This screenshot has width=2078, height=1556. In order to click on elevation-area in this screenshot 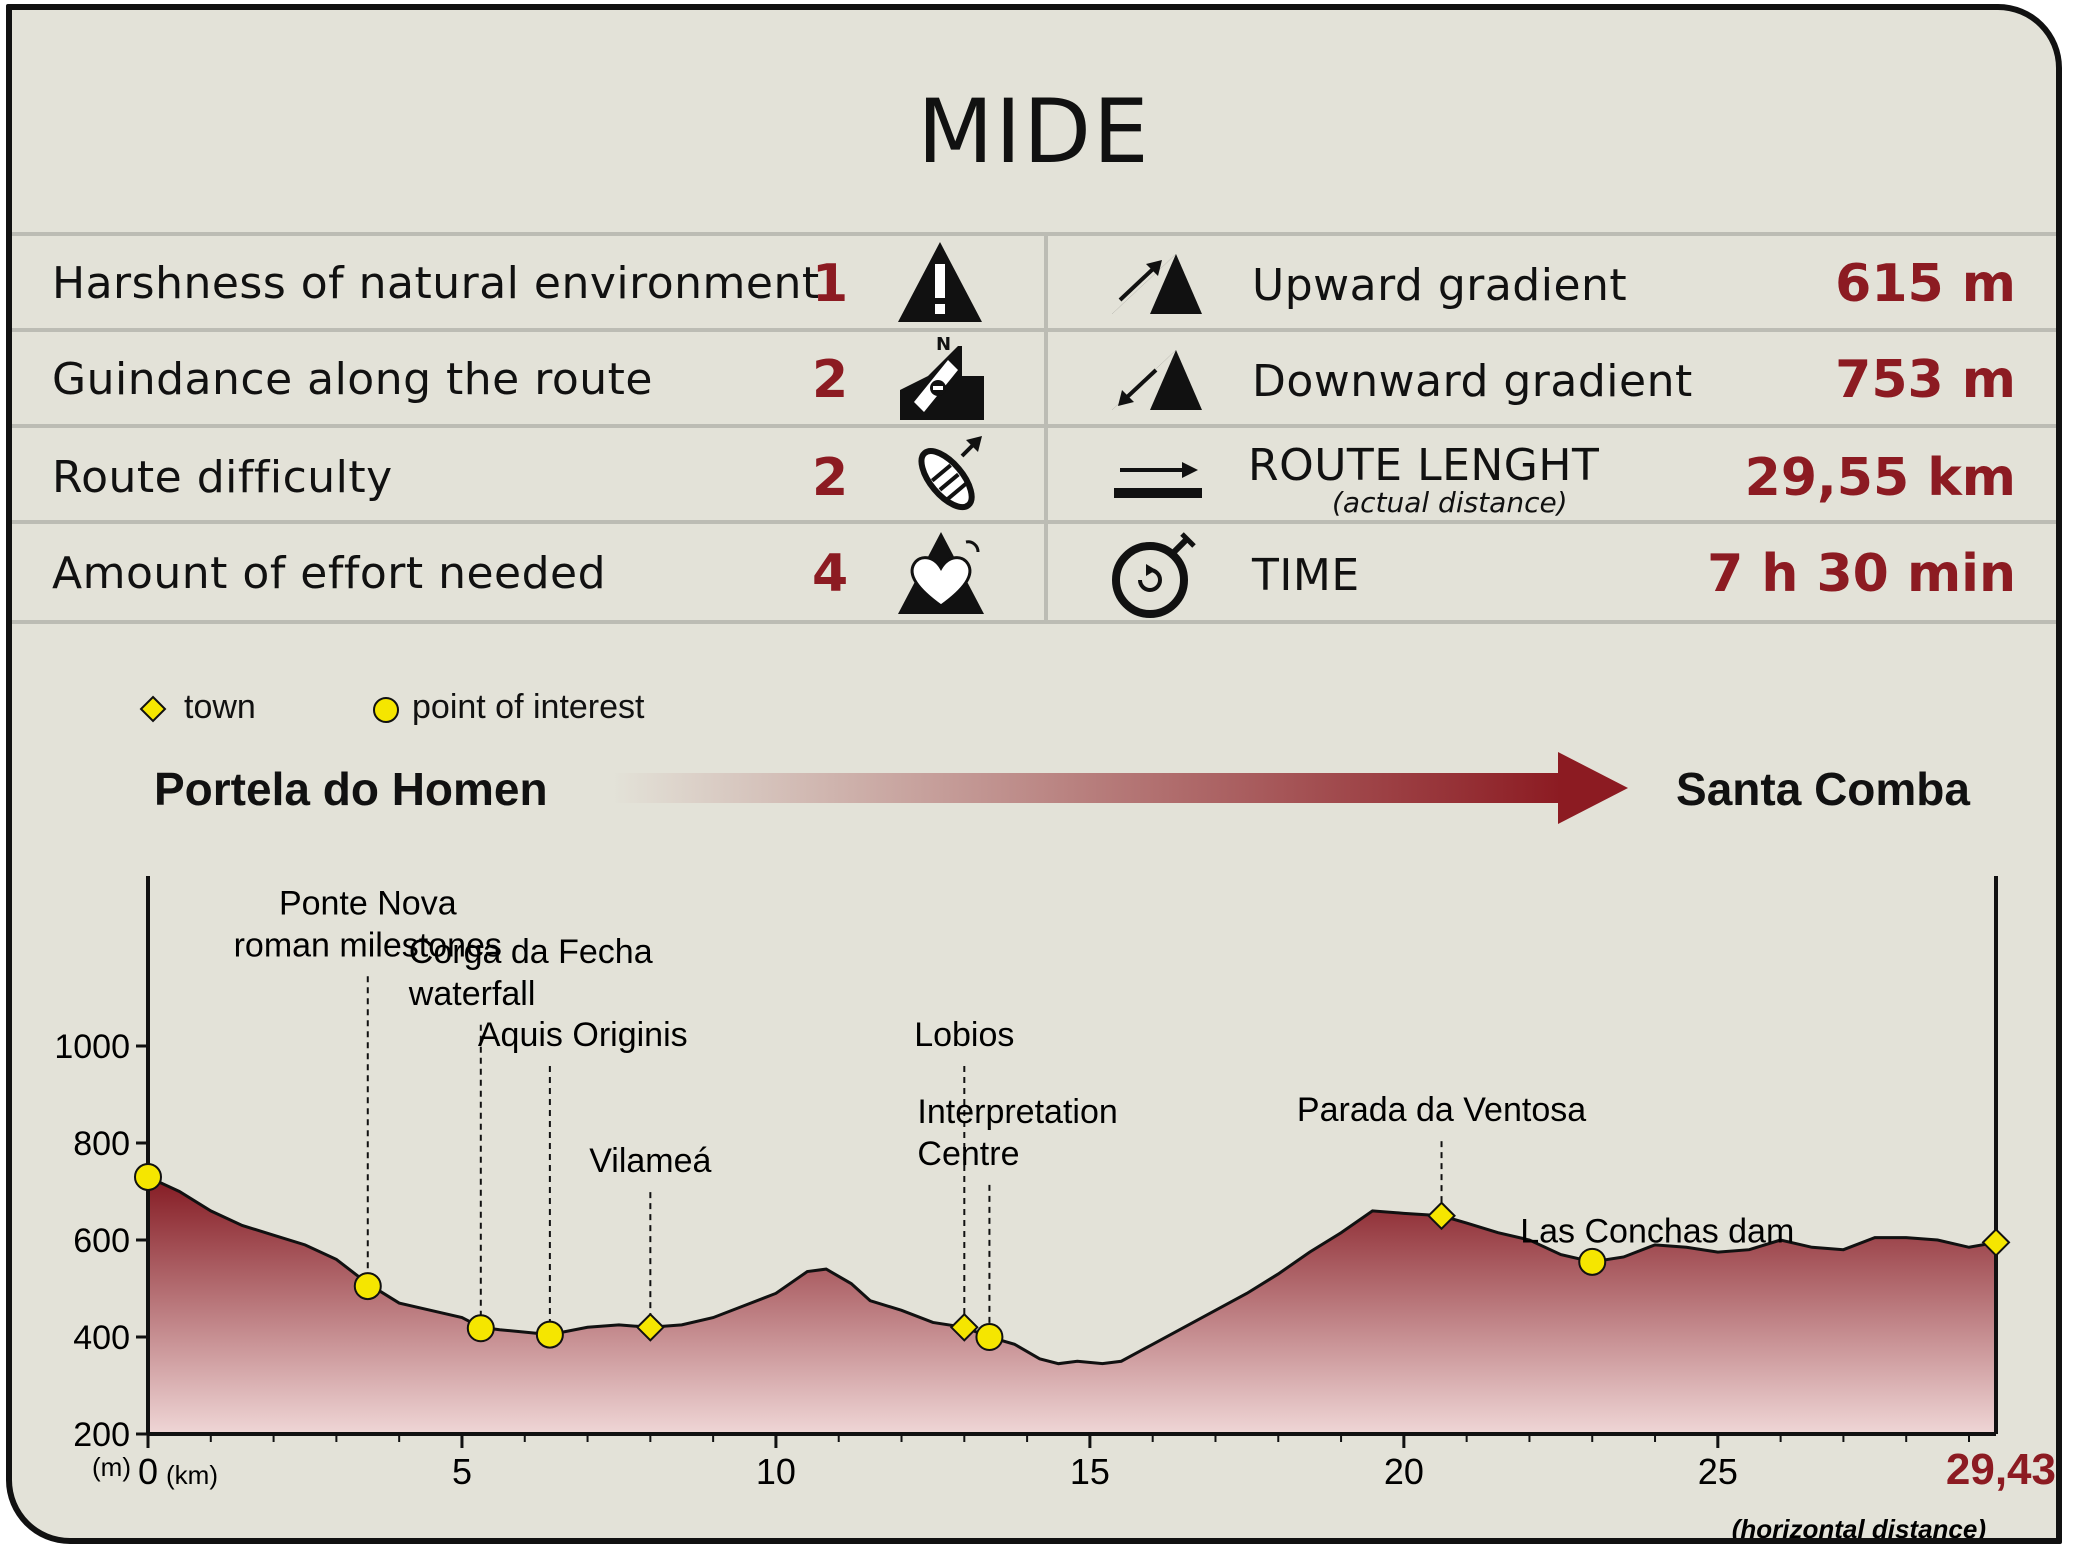, I will do `click(1072, 1305)`.